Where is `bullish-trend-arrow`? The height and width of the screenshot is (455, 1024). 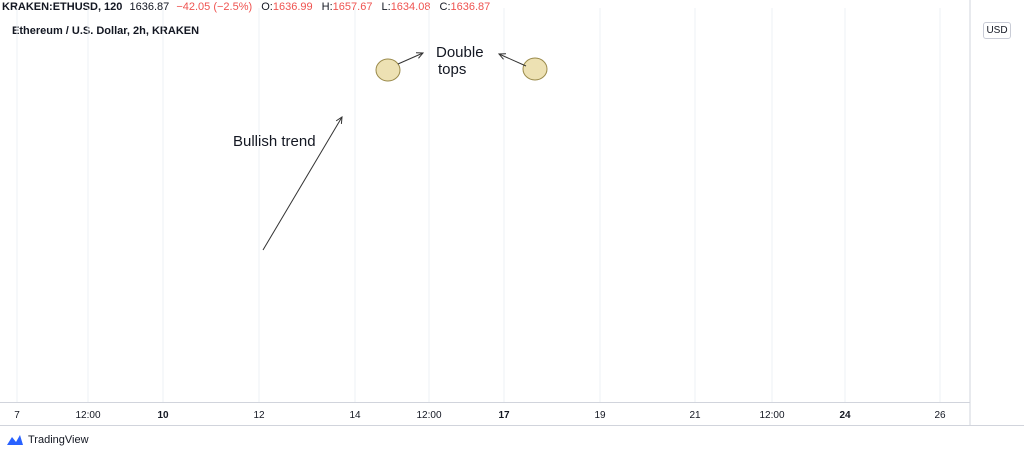
bullish-trend-arrow is located at coordinates (302, 183).